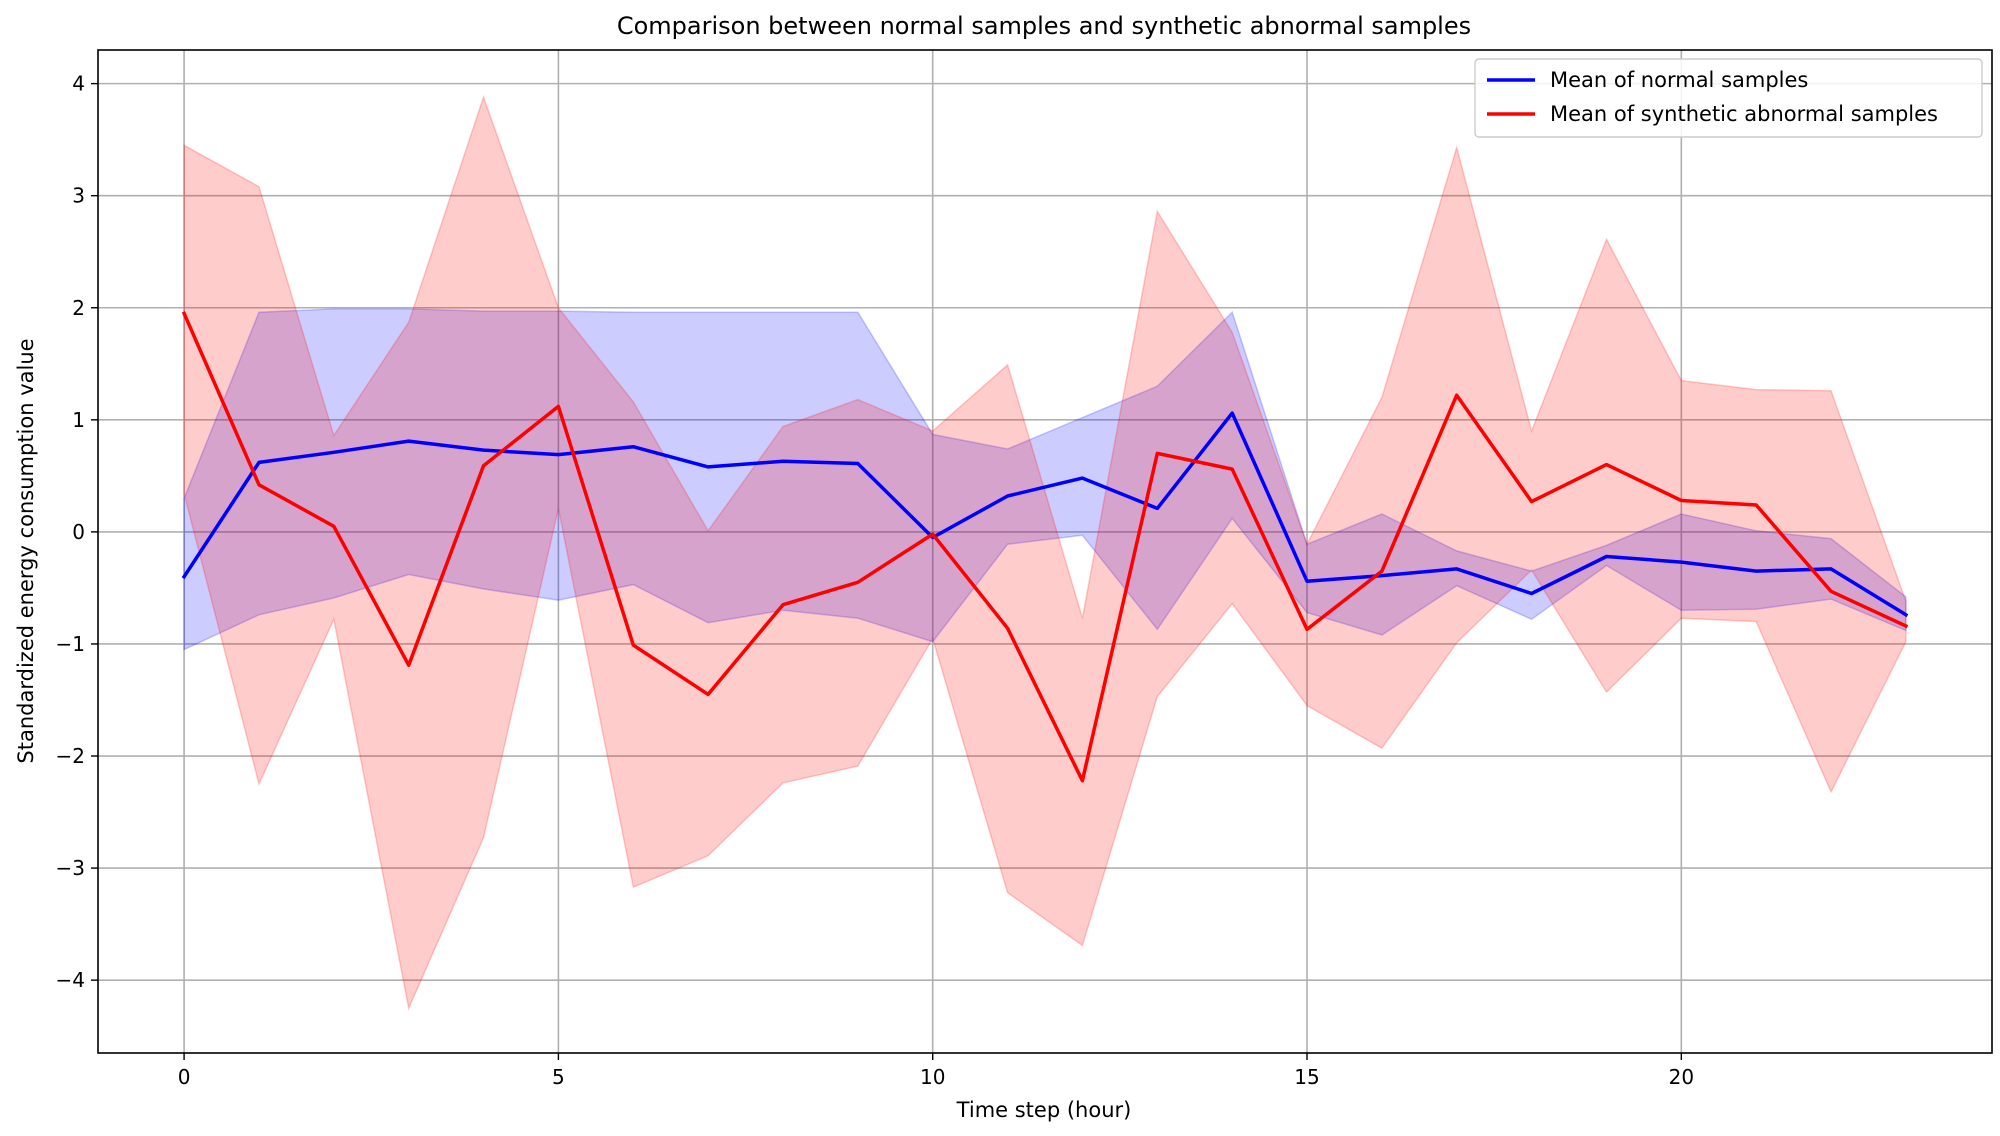 The height and width of the screenshot is (1136, 2000). Describe the element at coordinates (1306, 1077) in the screenshot. I see `x-tick-label: 15` at that location.